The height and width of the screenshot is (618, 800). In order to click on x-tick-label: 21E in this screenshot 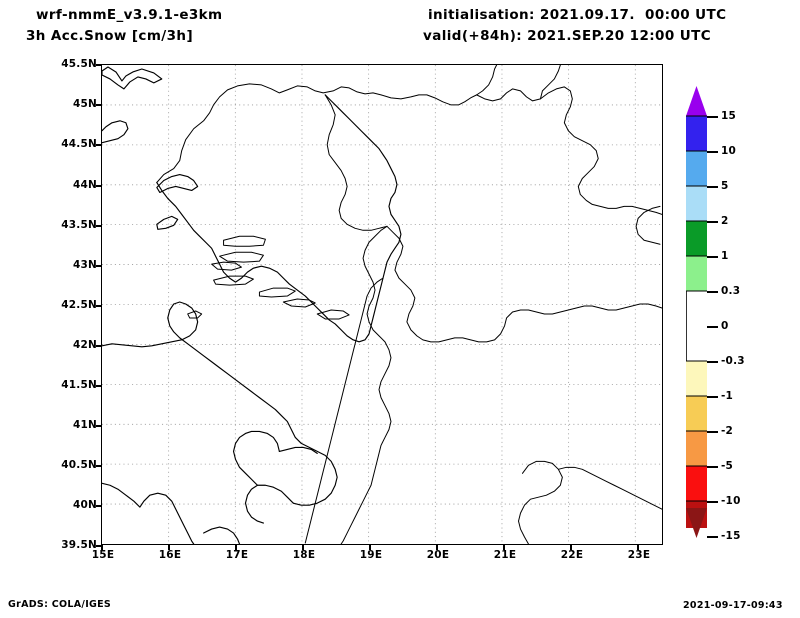, I will do `click(505, 555)`.